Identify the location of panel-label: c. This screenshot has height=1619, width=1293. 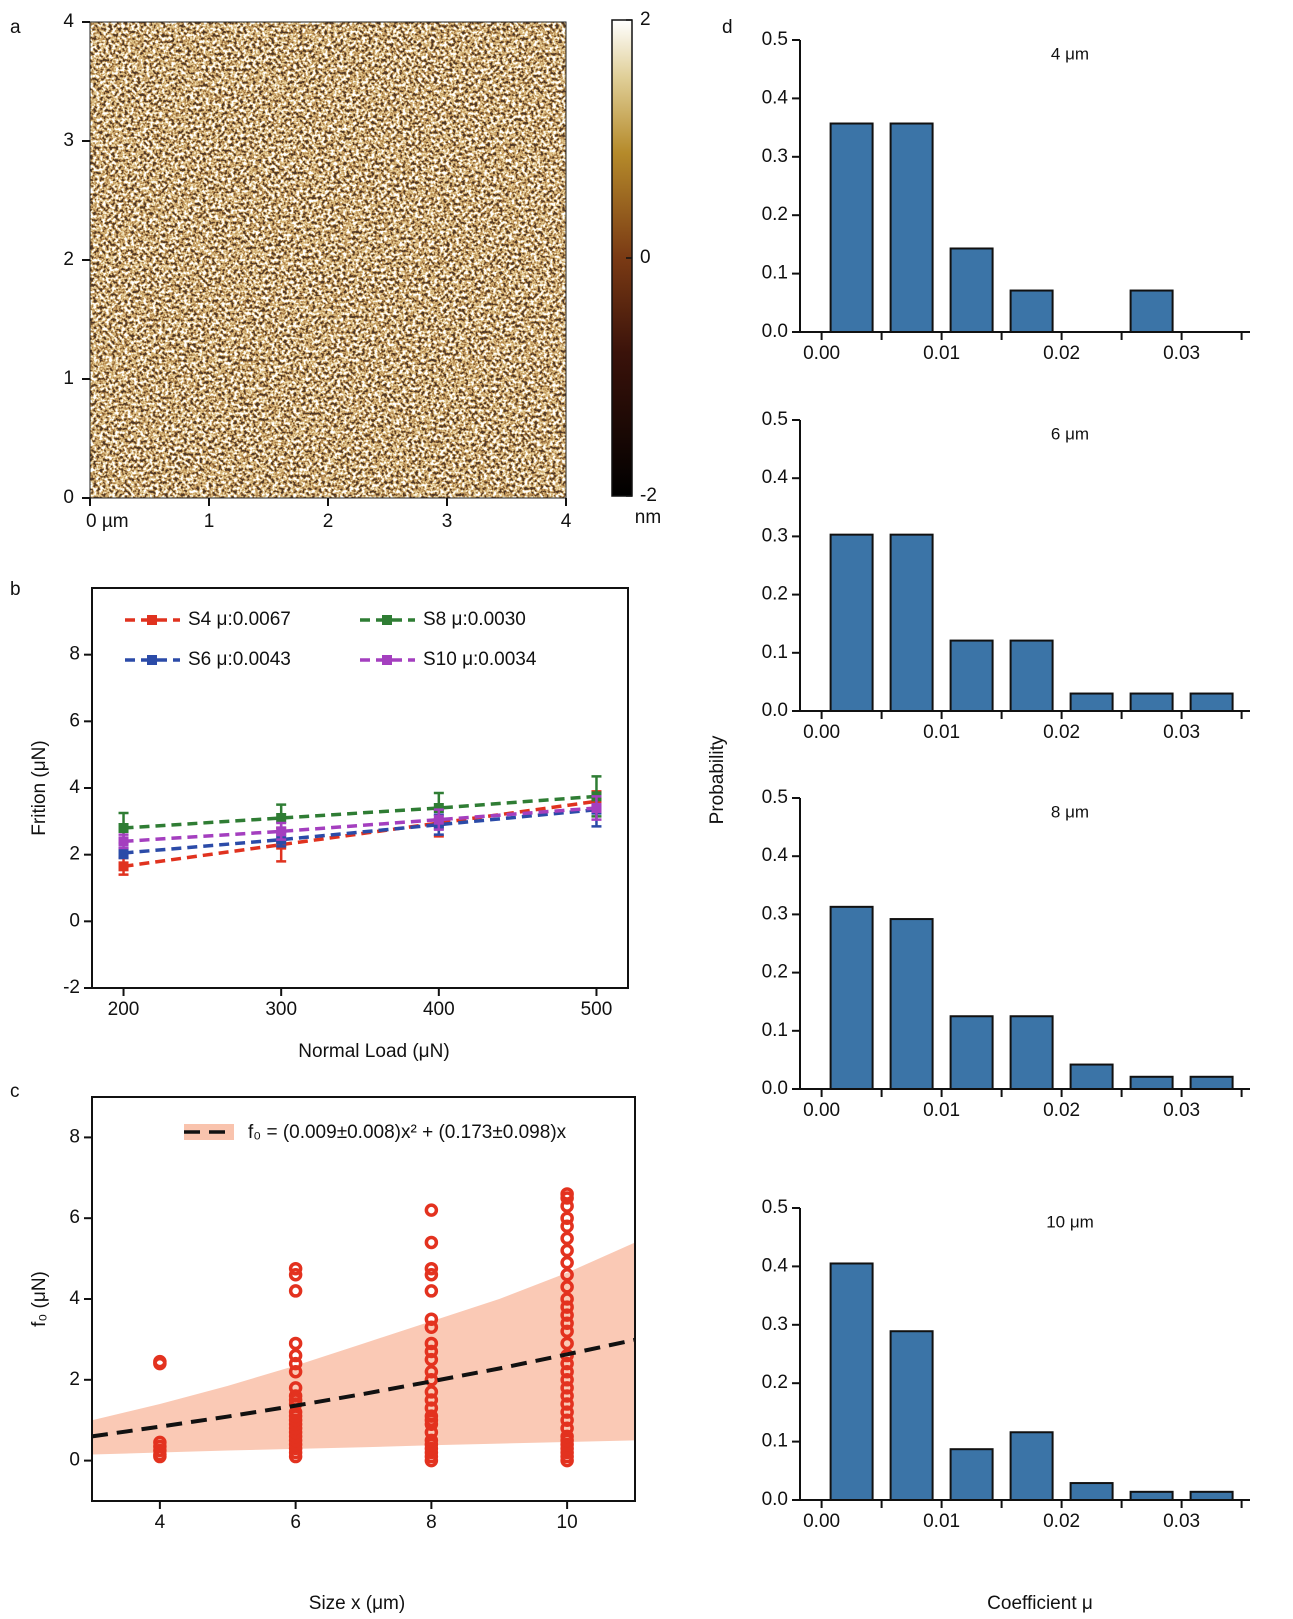
(15, 1091).